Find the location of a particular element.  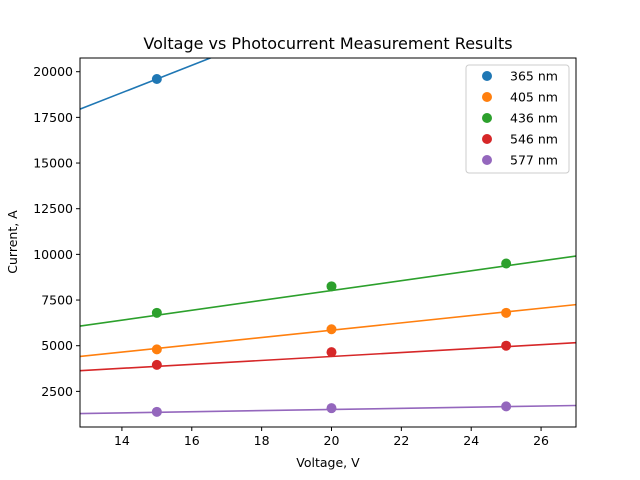

x-tick-label-0: 14 is located at coordinates (122, 440).